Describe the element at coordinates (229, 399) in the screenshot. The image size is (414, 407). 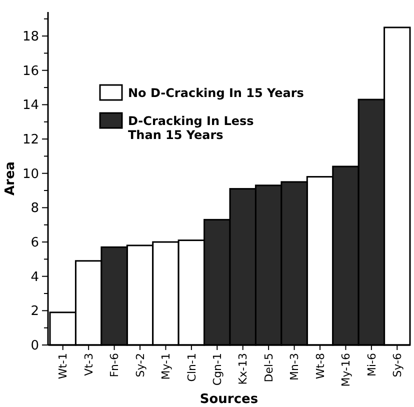
I see `x-axis-title: Sources` at that location.